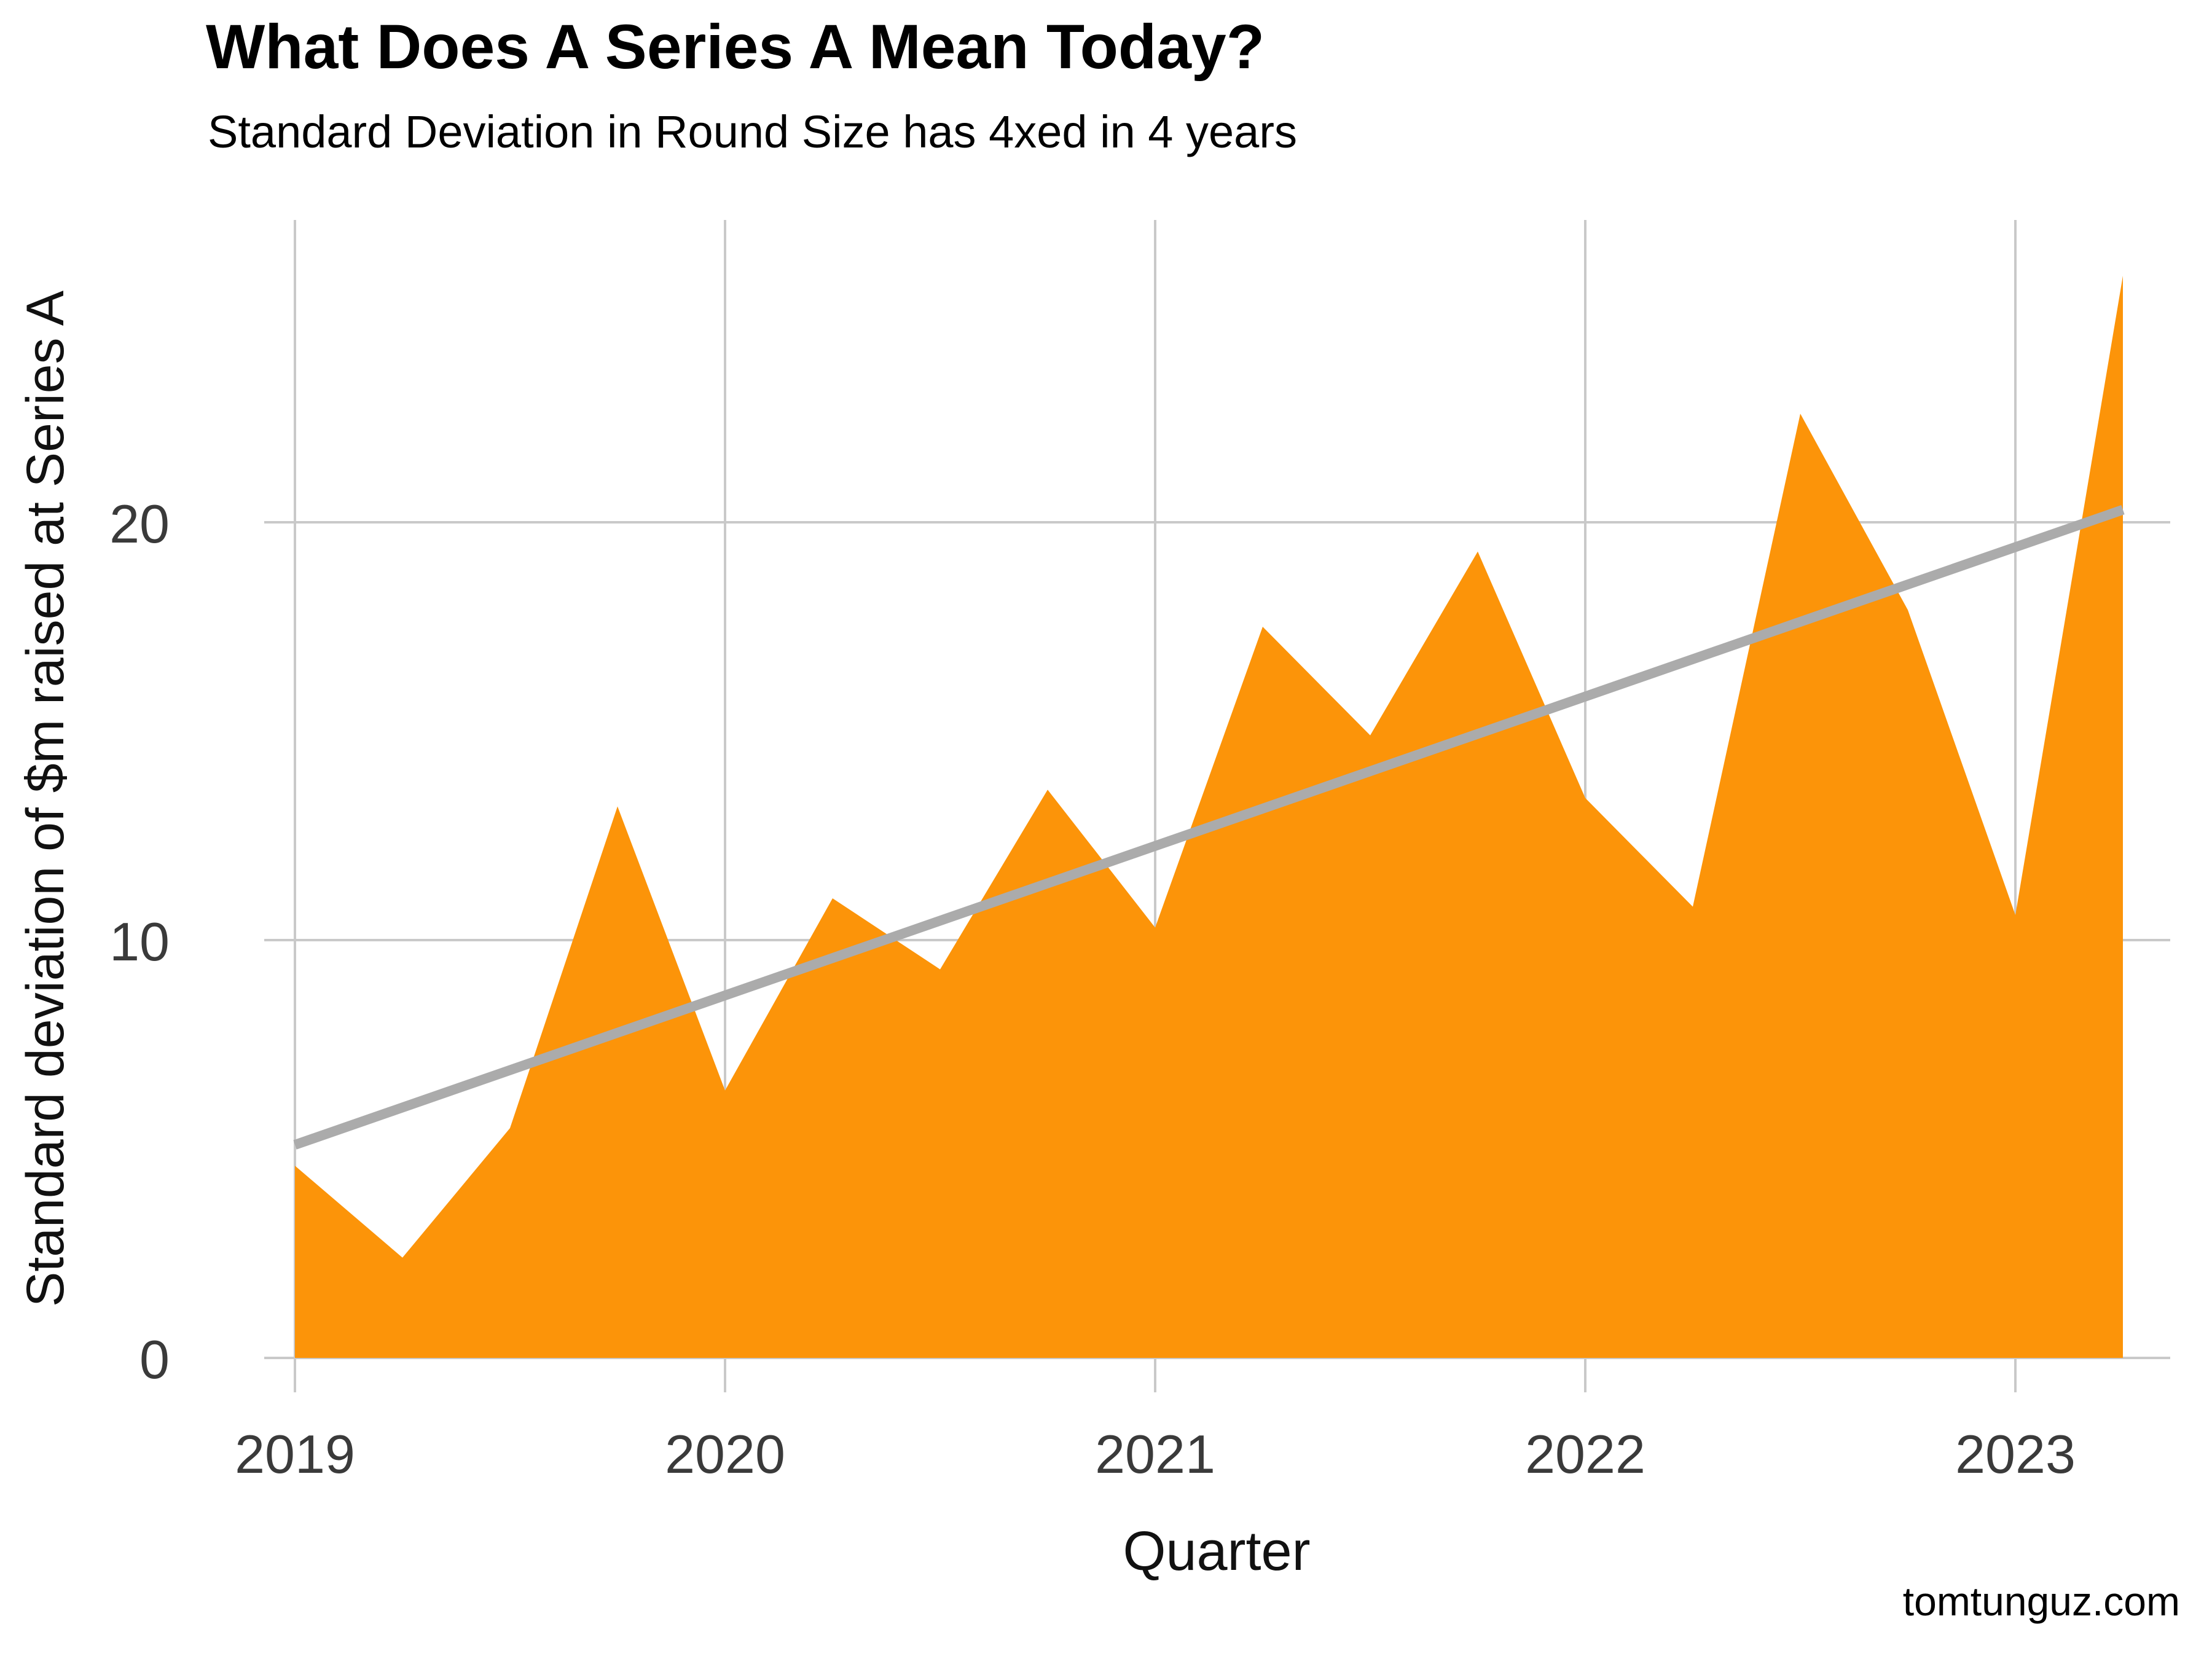 The image size is (2212, 1659). What do you see at coordinates (139, 523) in the screenshot?
I see `y-tick-20: 20` at bounding box center [139, 523].